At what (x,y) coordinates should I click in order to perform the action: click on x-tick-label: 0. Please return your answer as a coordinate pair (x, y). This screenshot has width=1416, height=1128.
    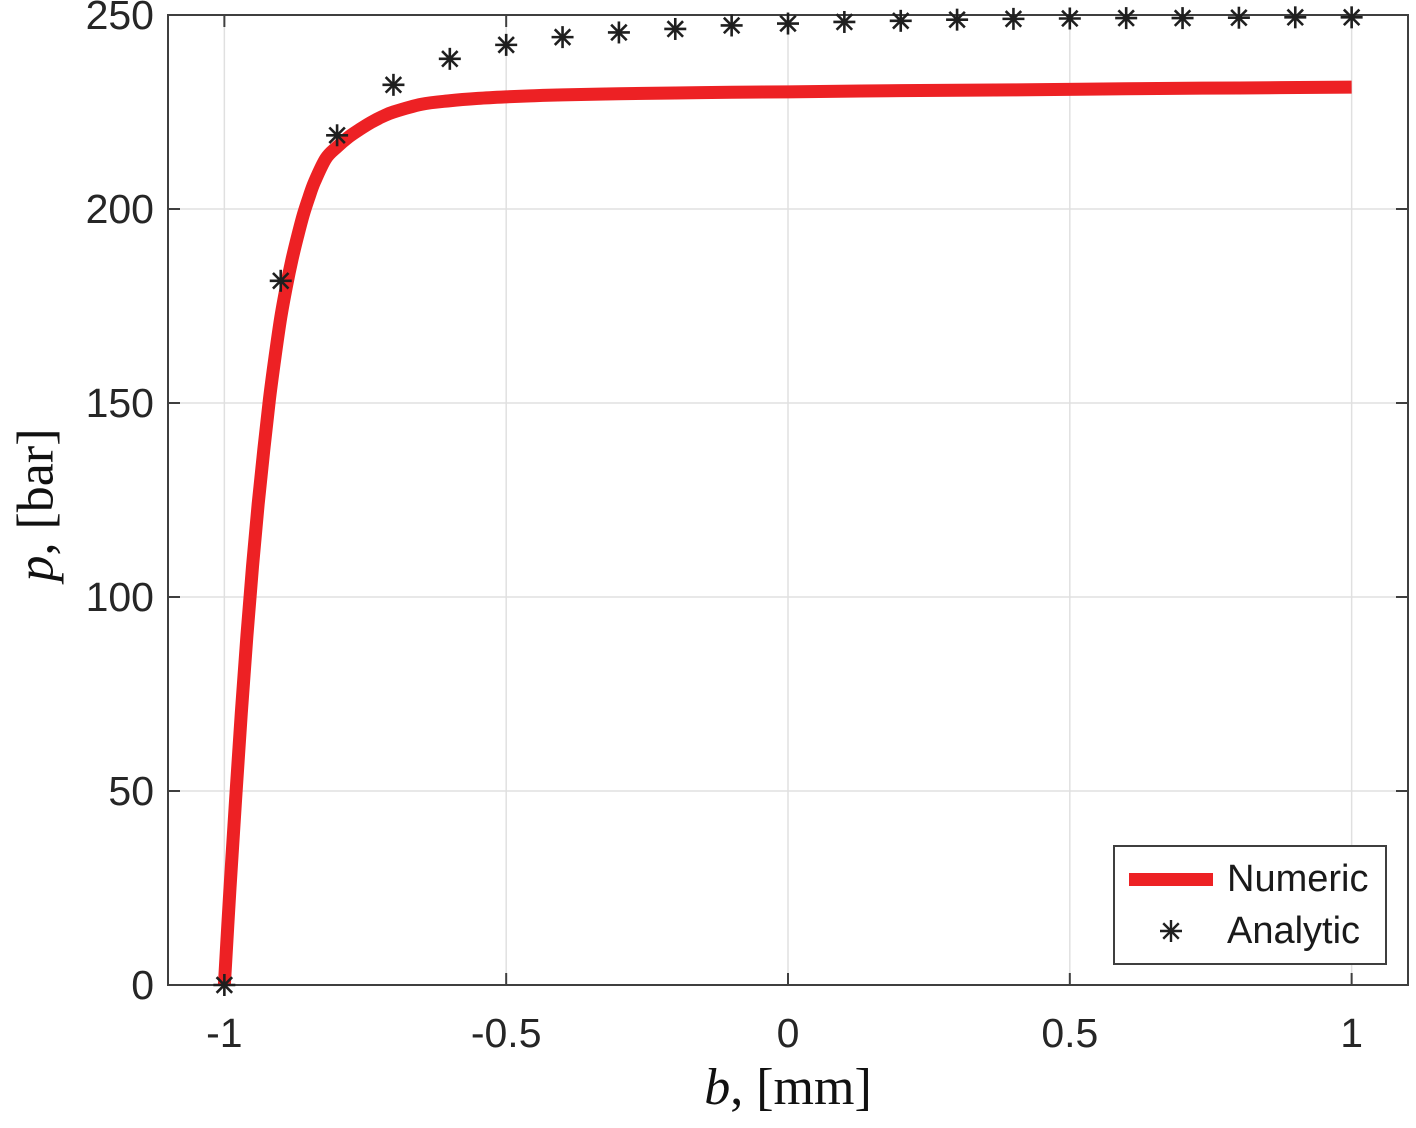
    Looking at the image, I should click on (788, 1033).